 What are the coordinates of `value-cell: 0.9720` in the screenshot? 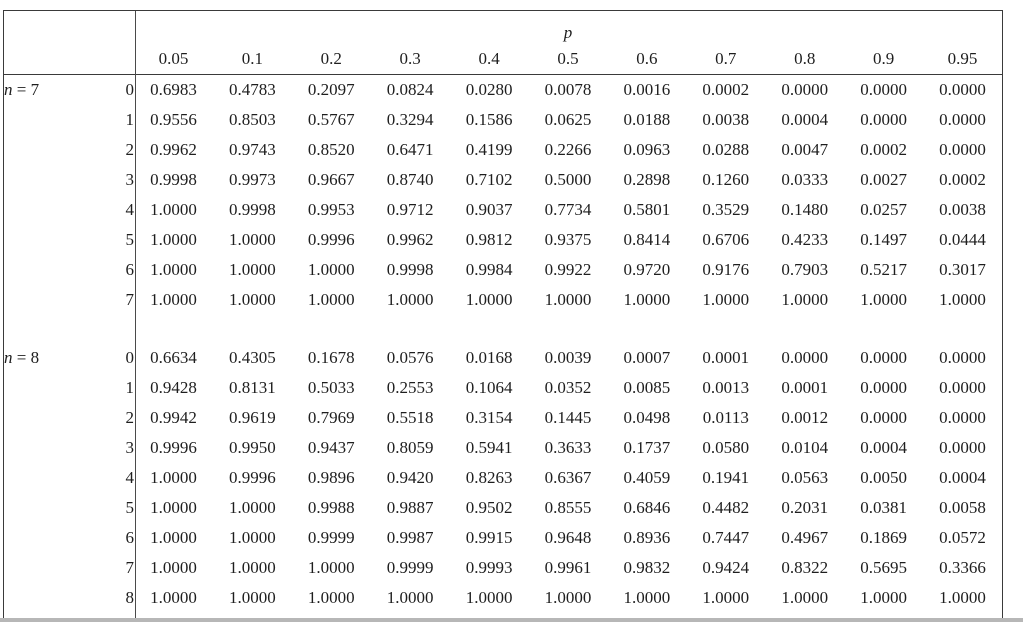 It's located at (647, 269).